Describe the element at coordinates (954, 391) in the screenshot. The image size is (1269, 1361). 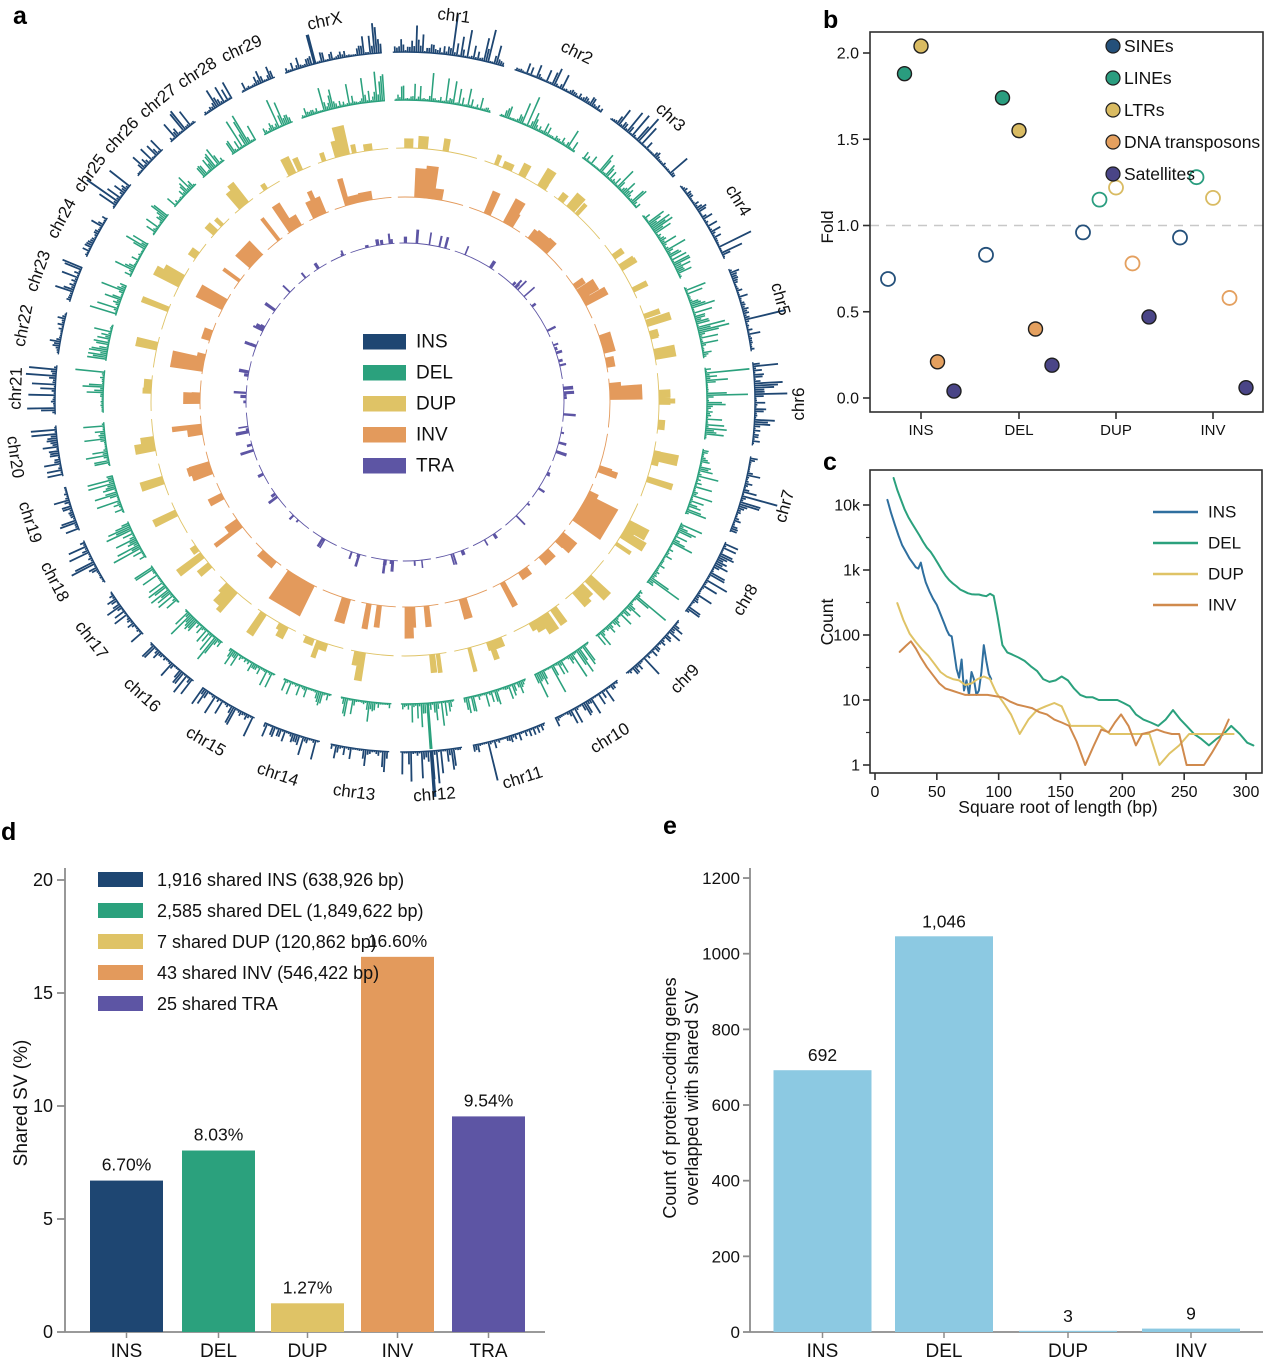
I see `point-Satellites-INS` at that location.